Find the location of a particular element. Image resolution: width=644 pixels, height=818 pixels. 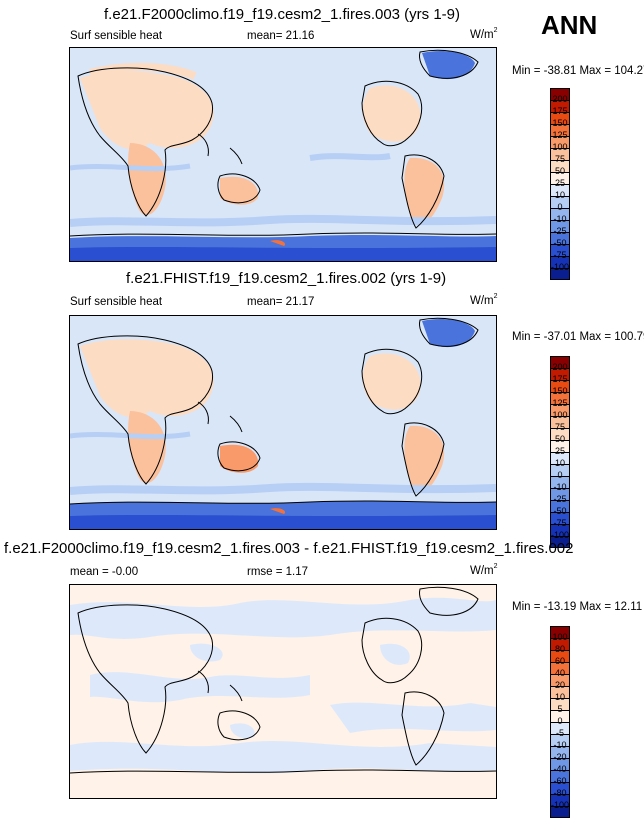

panel3-units: W/m2 is located at coordinates (484, 570).